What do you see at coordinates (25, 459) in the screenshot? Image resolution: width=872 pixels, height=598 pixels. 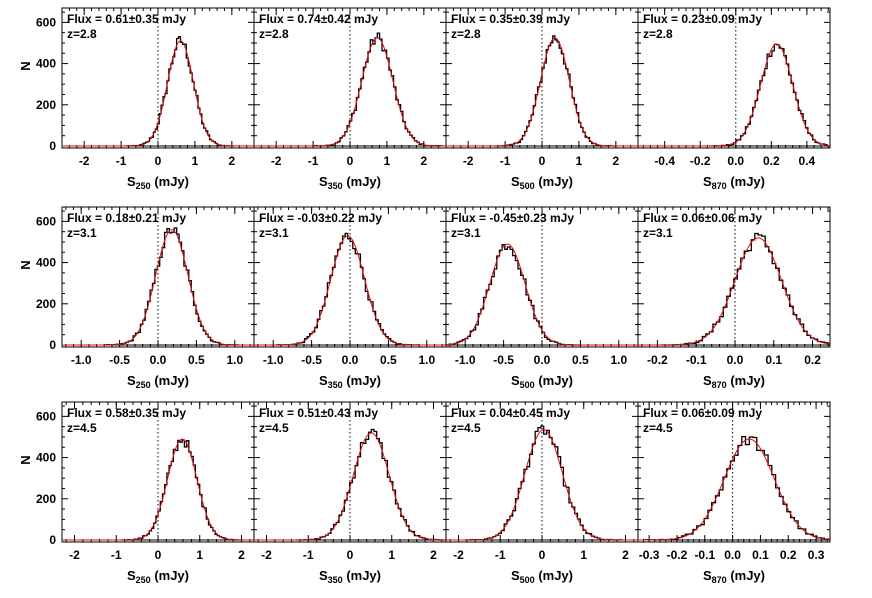 I see `y-axis-label: N` at bounding box center [25, 459].